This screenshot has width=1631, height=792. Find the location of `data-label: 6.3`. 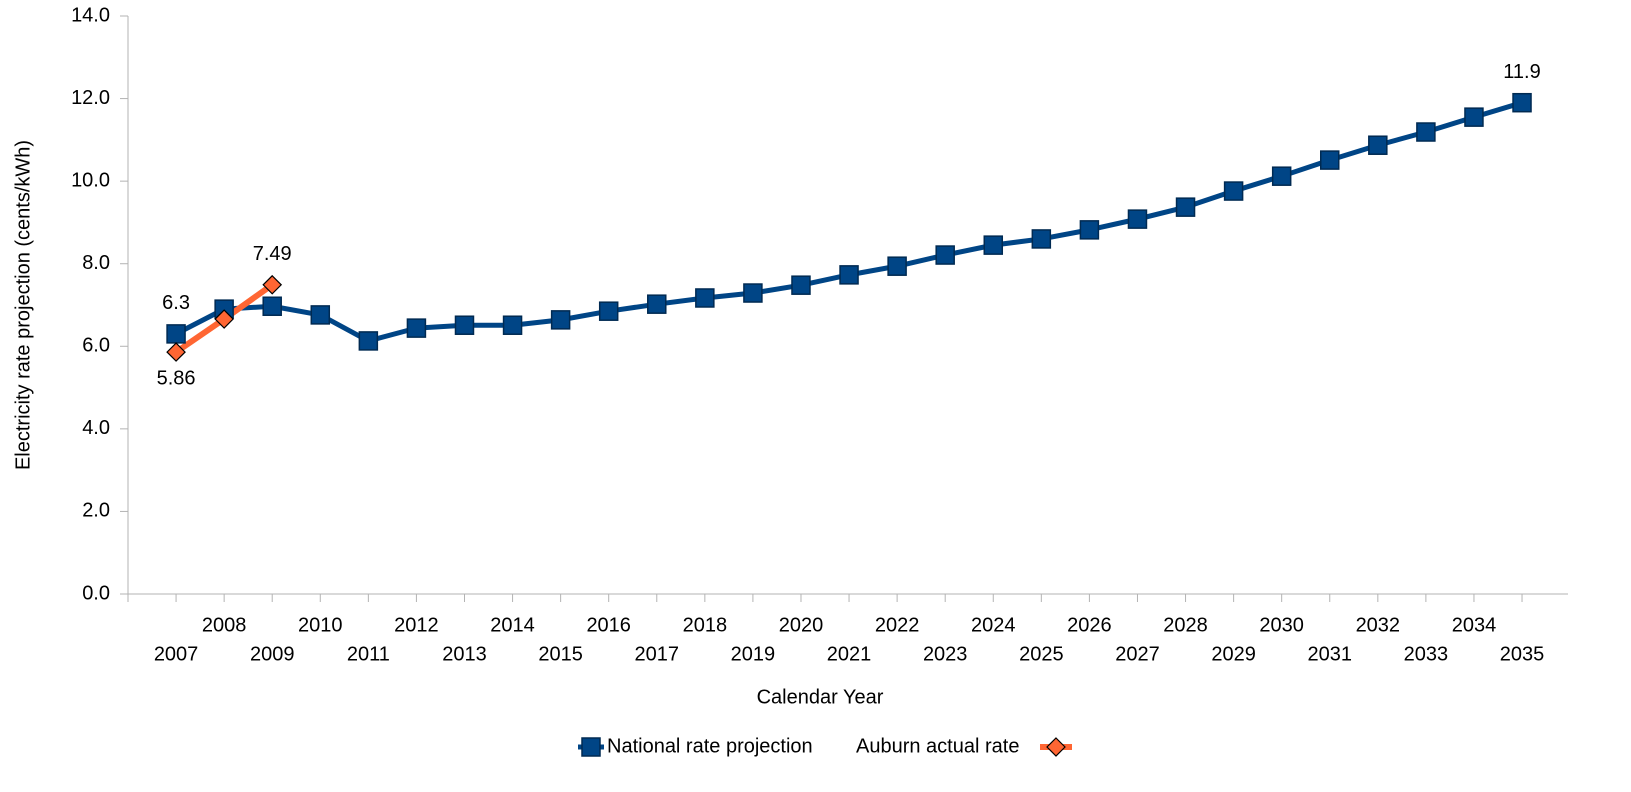

data-label: 6.3 is located at coordinates (176, 303).